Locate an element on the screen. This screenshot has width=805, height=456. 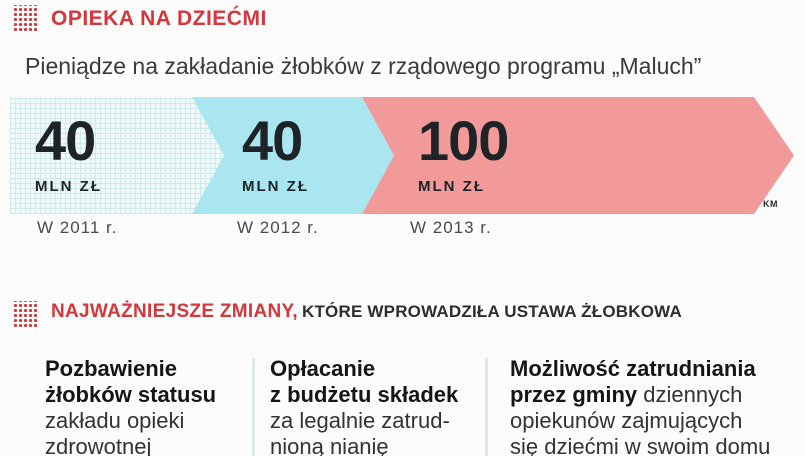
section1-header: OPIEKA NA DZIEĆMI is located at coordinates (139, 18).